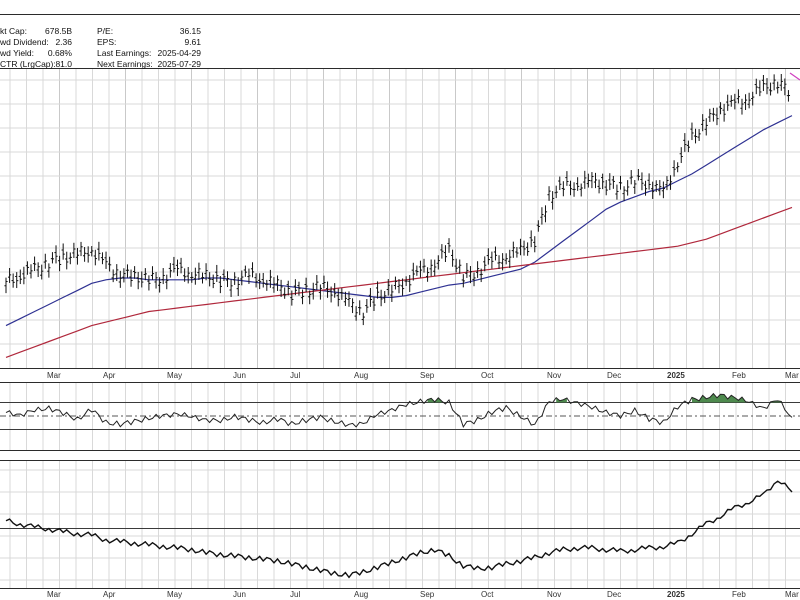 This screenshot has width=800, height=600. What do you see at coordinates (174, 375) in the screenshot?
I see `x-tick-label-top: May` at bounding box center [174, 375].